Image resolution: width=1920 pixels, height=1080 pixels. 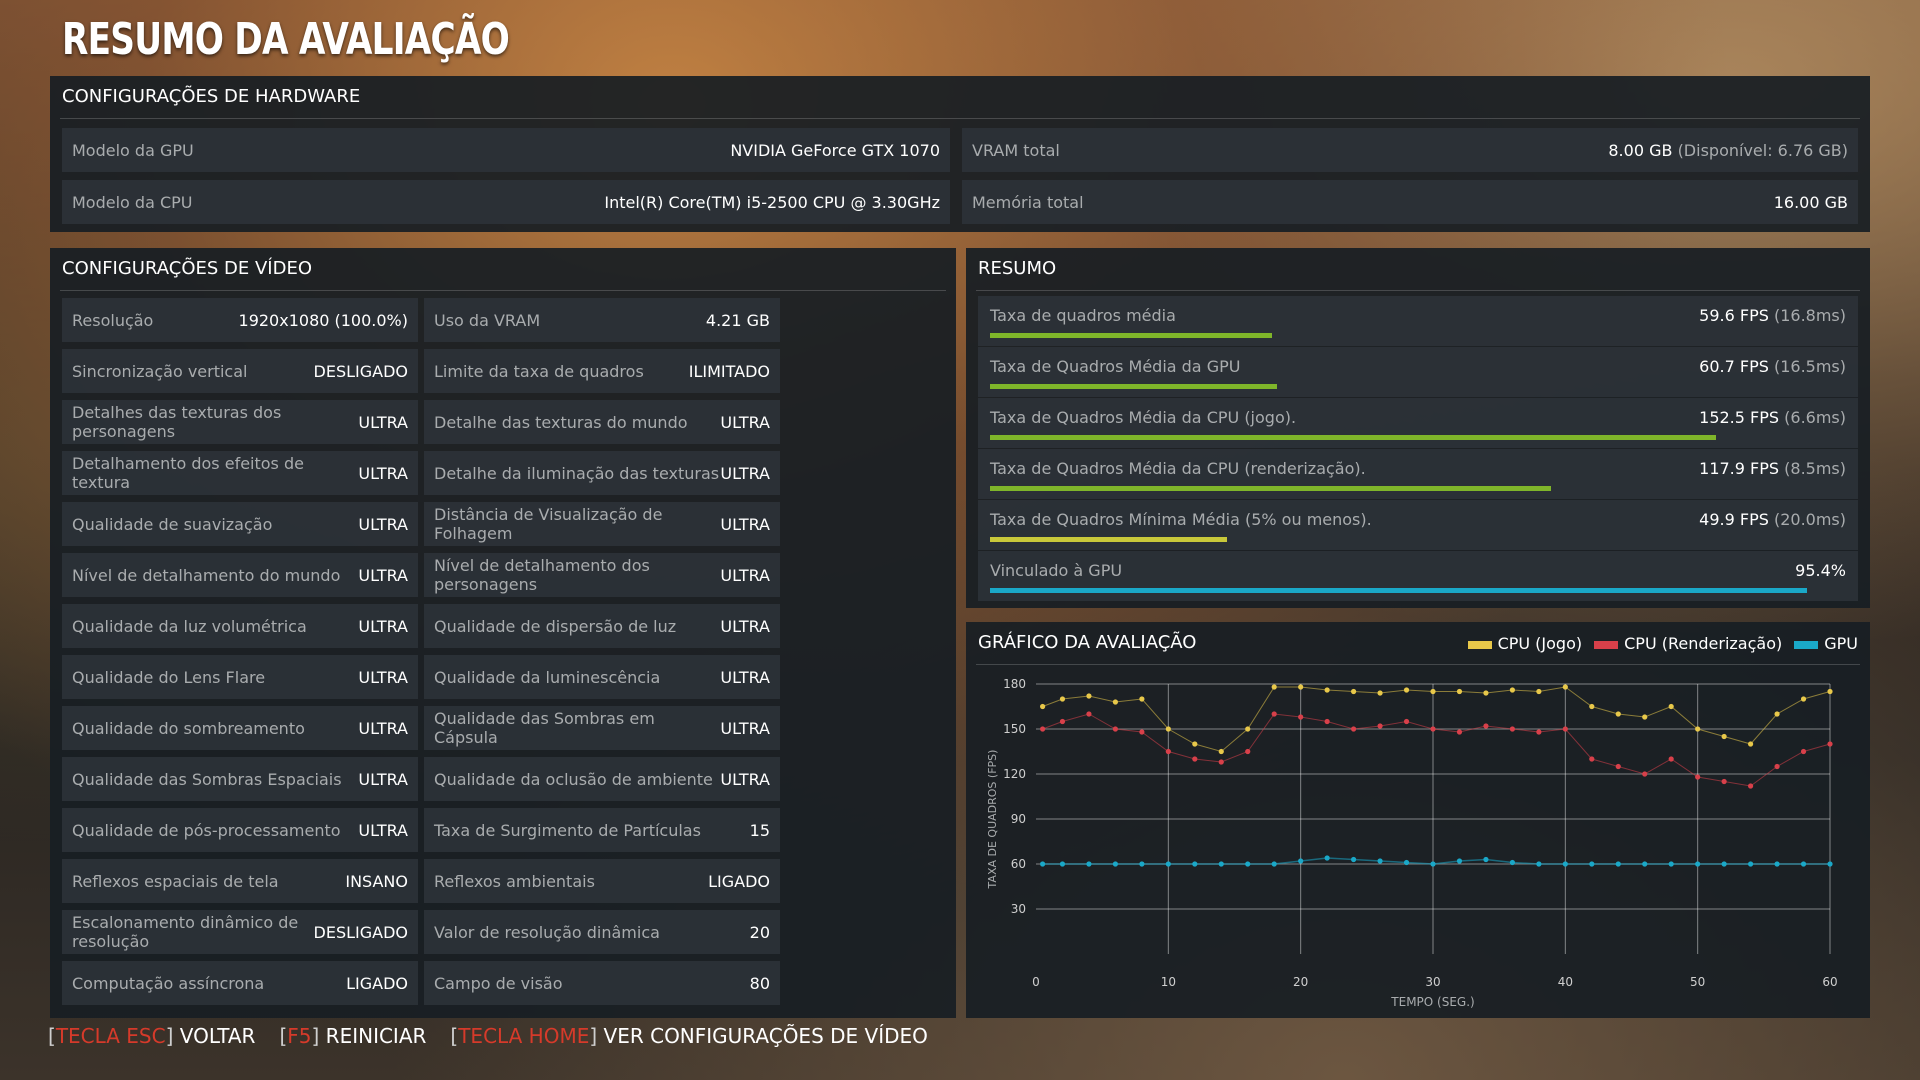 I want to click on video-setting-label: Limite da taxa de quadros, so click(x=539, y=371).